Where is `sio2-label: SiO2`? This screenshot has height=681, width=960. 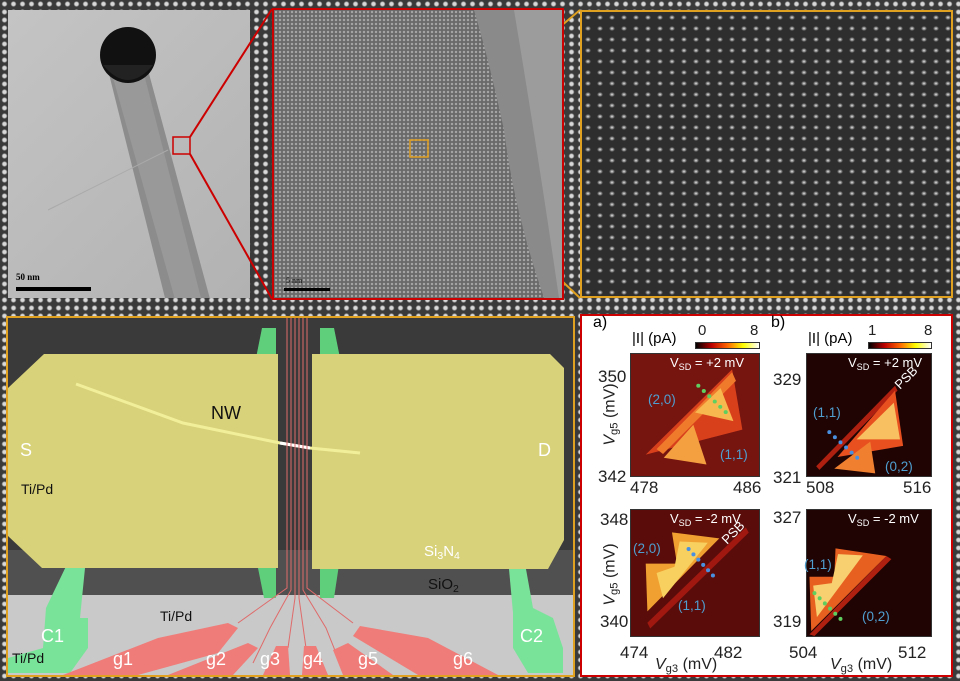
sio2-label: SiO2 is located at coordinates (443, 585).